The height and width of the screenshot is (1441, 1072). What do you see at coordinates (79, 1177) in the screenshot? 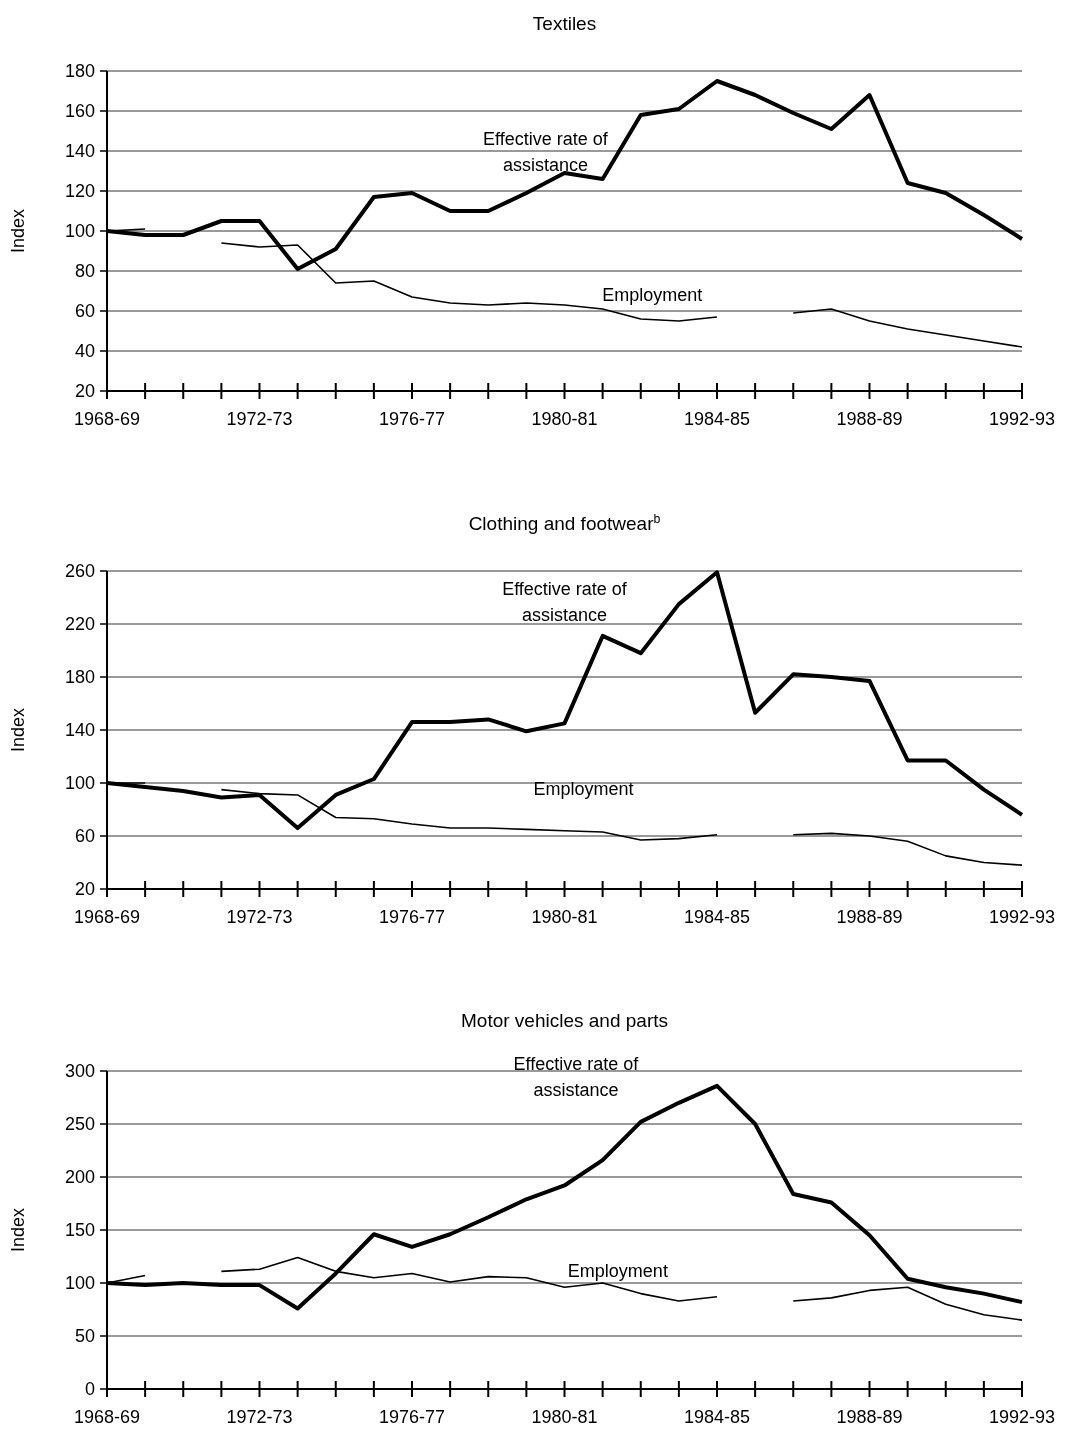
I see `y-tick-label: 200` at bounding box center [79, 1177].